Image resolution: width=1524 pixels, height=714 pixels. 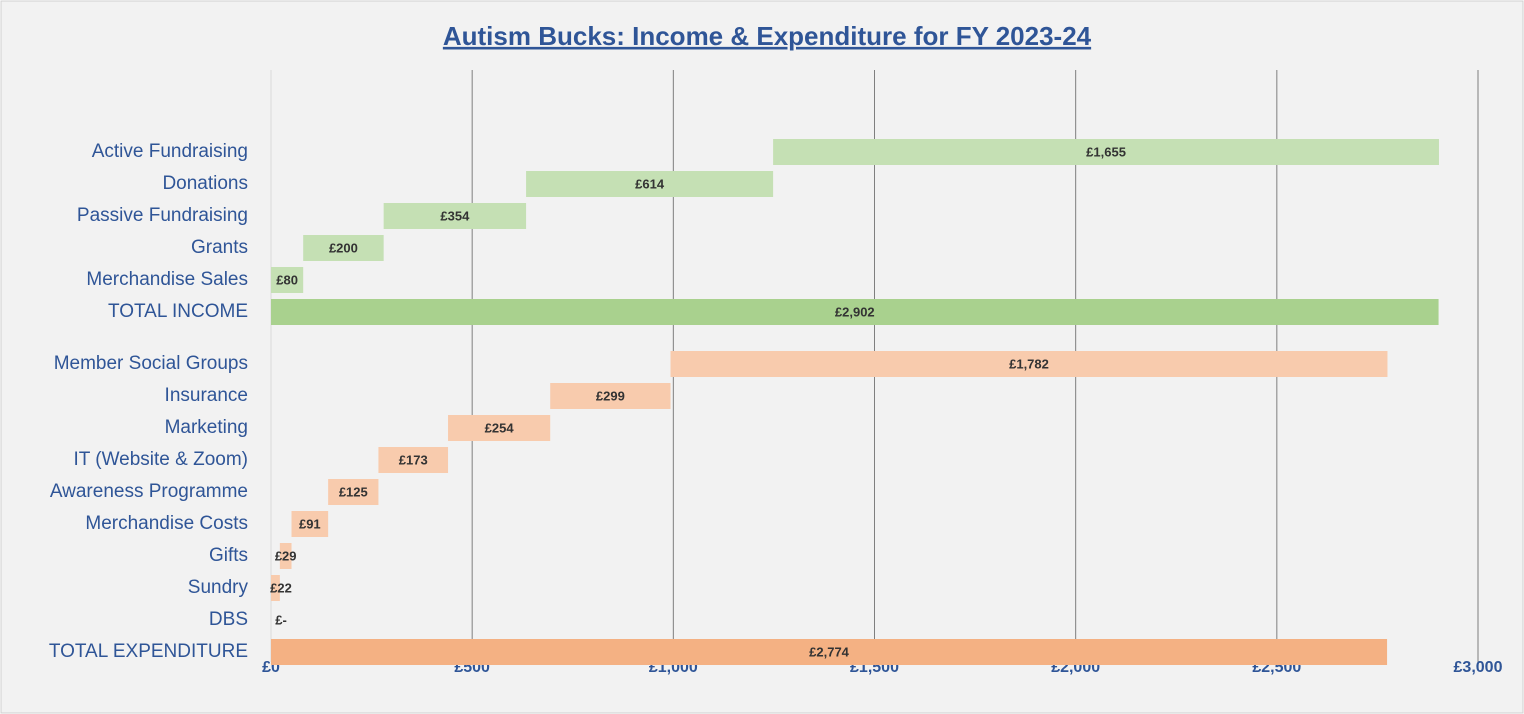 What do you see at coordinates (205, 183) in the screenshot?
I see `category-label: Donations` at bounding box center [205, 183].